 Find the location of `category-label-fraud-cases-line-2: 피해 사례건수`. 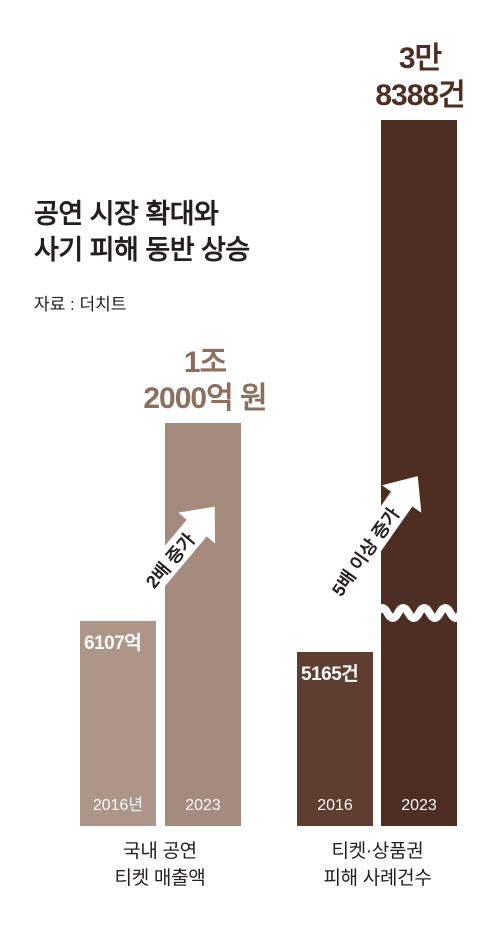

category-label-fraud-cases-line-2: 피해 사례건수 is located at coordinates (377, 878).